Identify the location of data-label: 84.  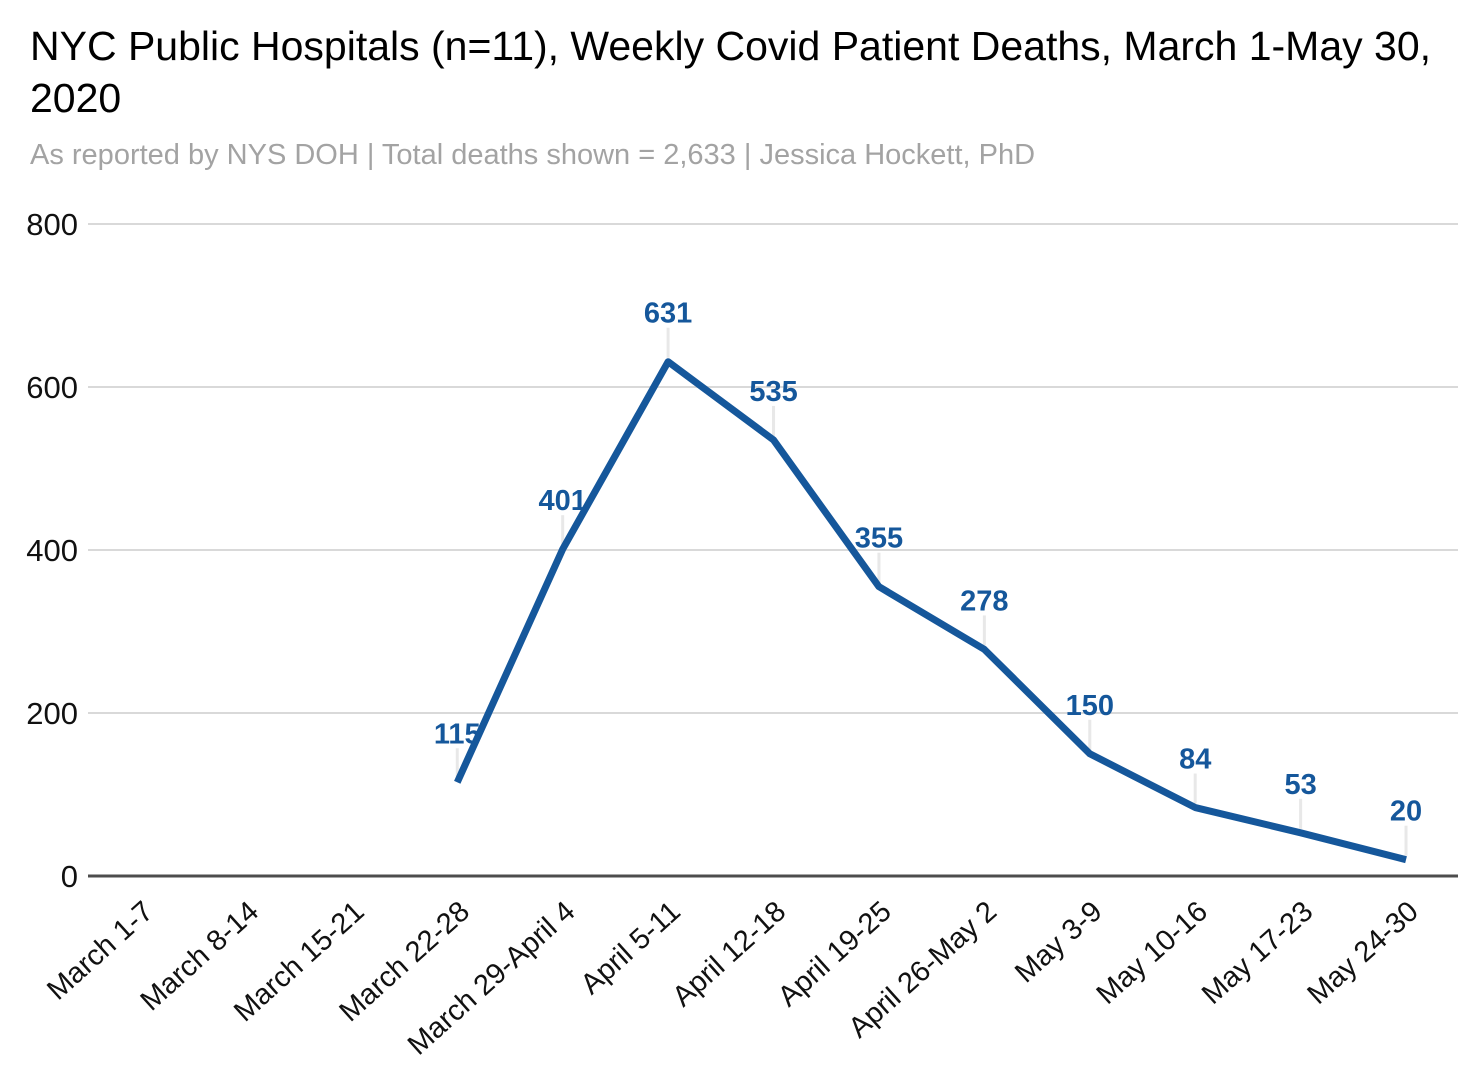
(1195, 760).